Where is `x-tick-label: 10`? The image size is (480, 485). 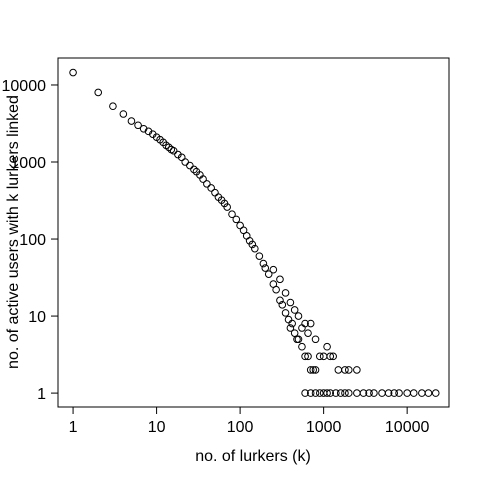
x-tick-label: 10 is located at coordinates (157, 427).